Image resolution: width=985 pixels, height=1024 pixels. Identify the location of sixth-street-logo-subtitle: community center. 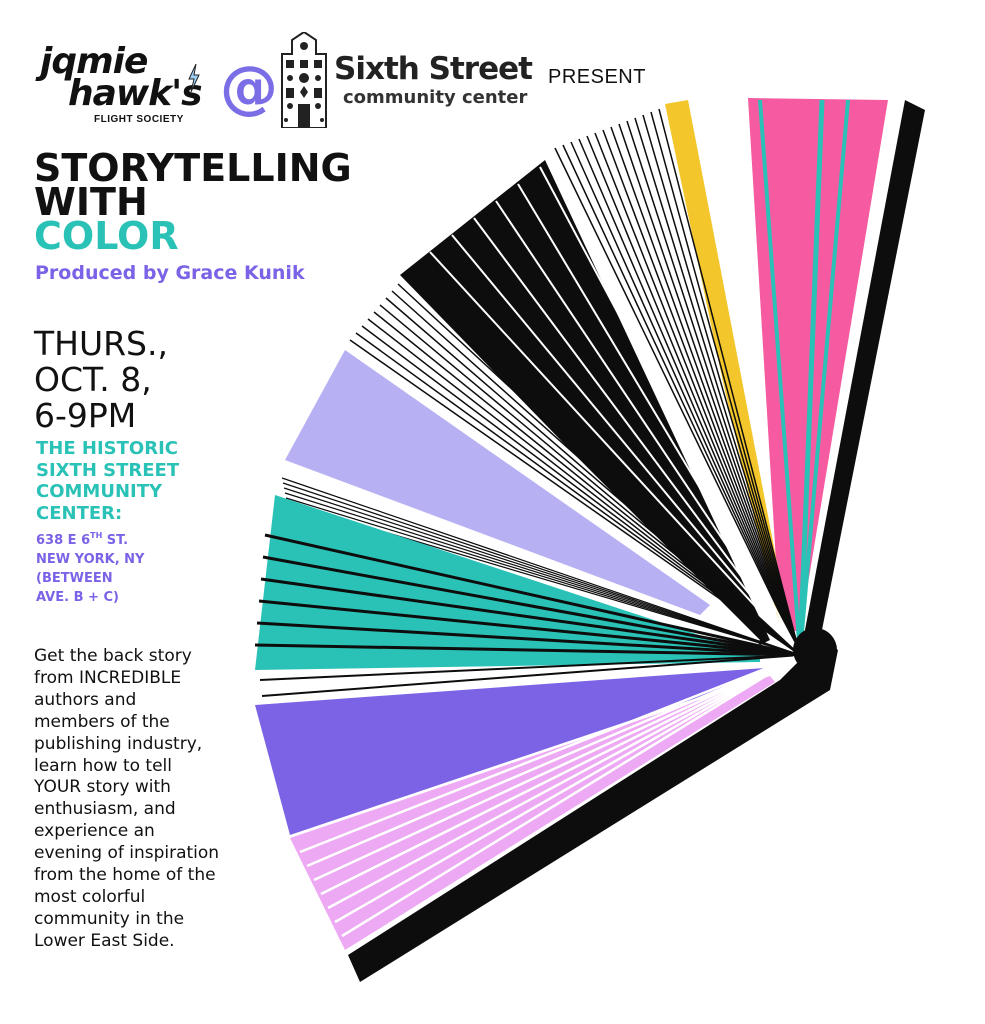
(435, 97).